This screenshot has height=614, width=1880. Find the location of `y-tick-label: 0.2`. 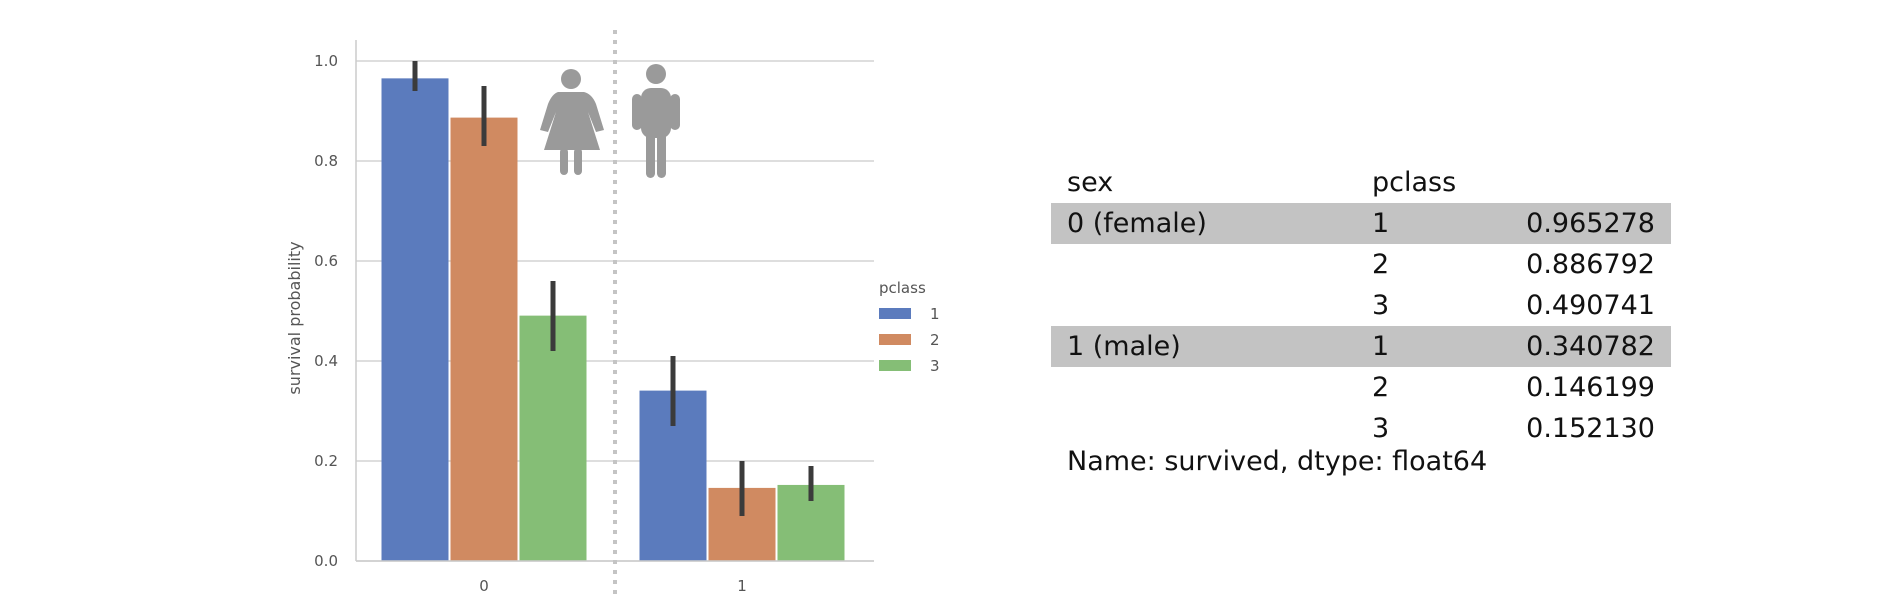

y-tick-label: 0.2 is located at coordinates (326, 461).